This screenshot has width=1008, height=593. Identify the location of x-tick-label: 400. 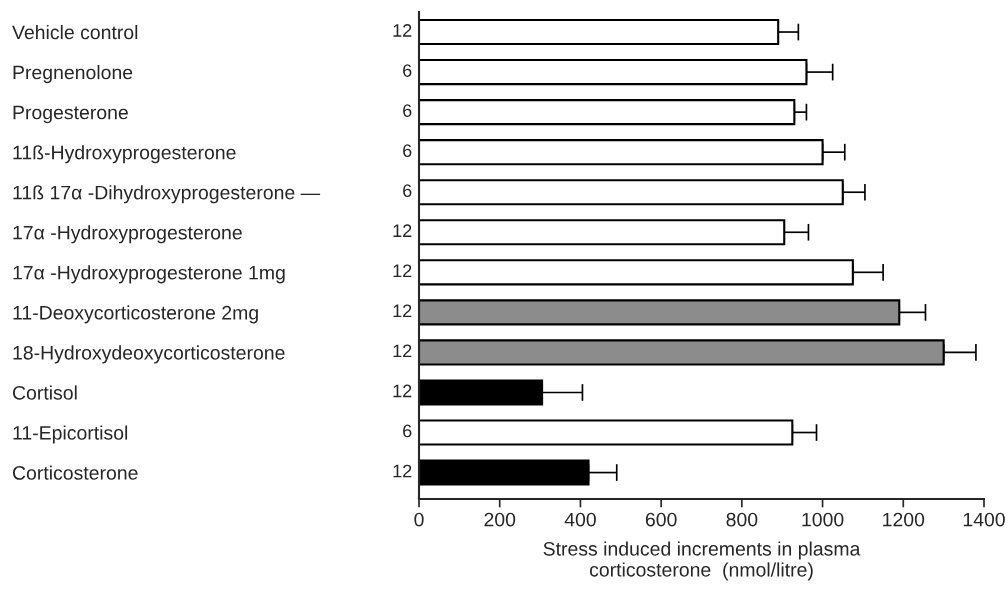
(580, 519).